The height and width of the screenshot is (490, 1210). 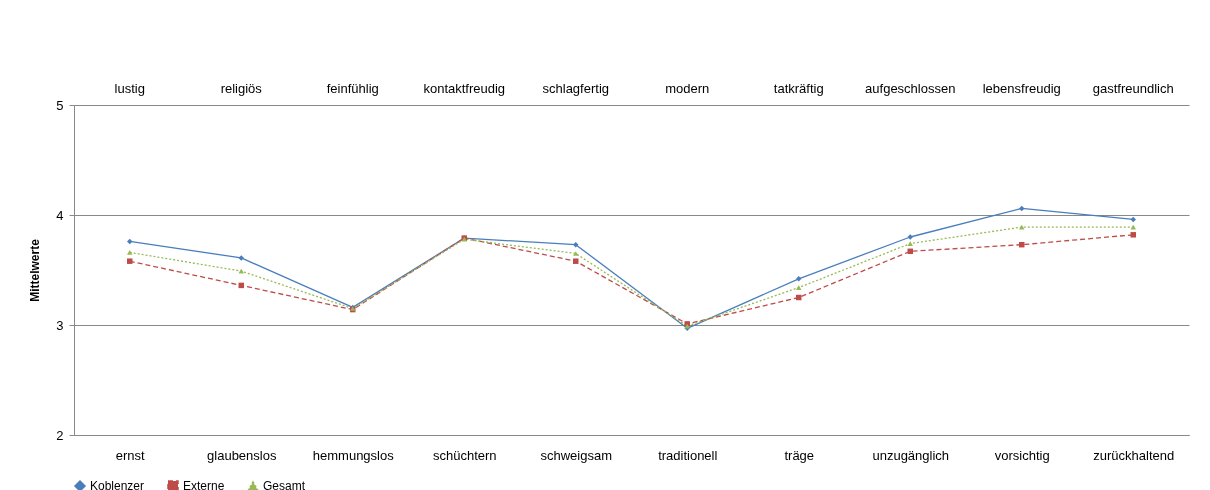 I want to click on x-tick-label: träge, so click(x=799, y=455).